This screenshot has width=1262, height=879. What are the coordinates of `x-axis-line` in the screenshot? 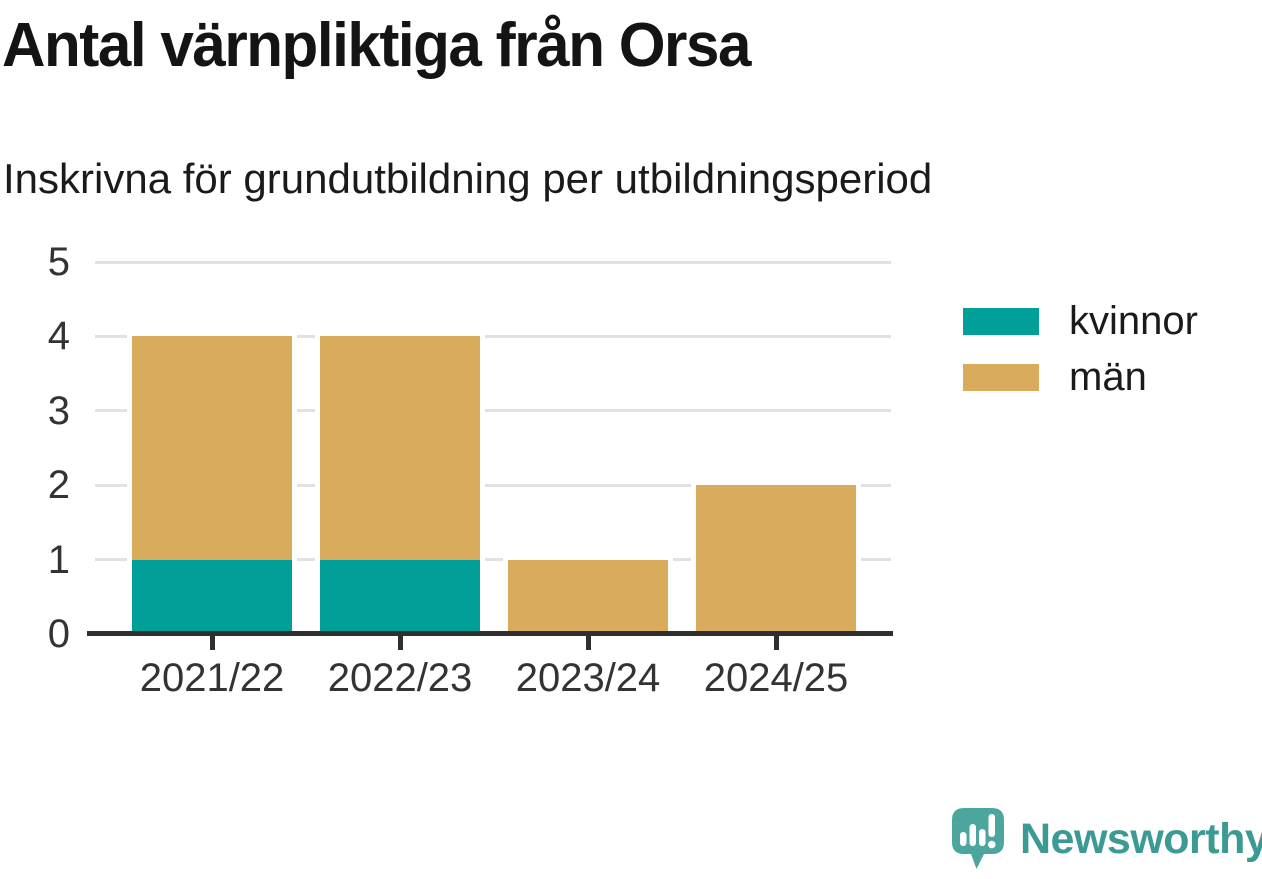 It's located at (490, 633).